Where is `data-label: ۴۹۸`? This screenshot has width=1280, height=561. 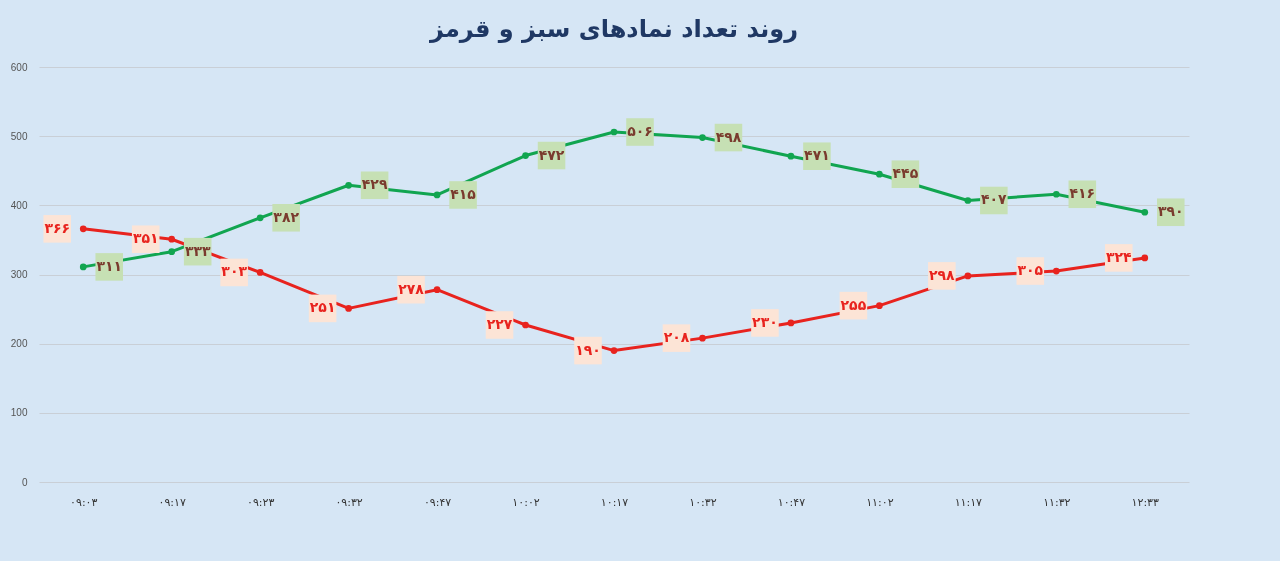
data-label: ۴۹۸ is located at coordinates (728, 136).